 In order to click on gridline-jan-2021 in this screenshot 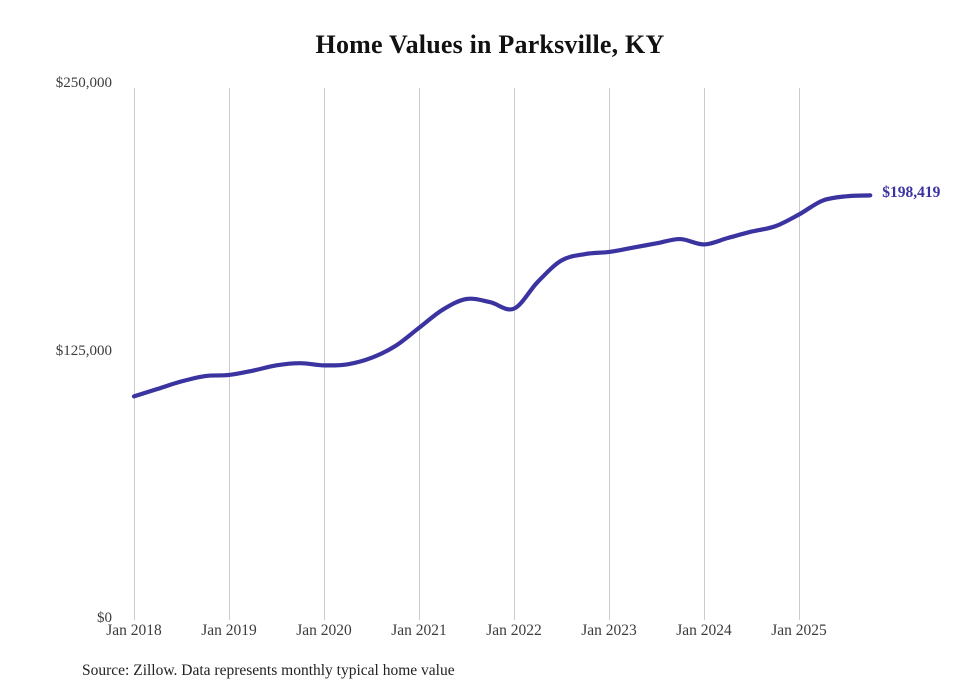, I will do `click(419, 354)`.